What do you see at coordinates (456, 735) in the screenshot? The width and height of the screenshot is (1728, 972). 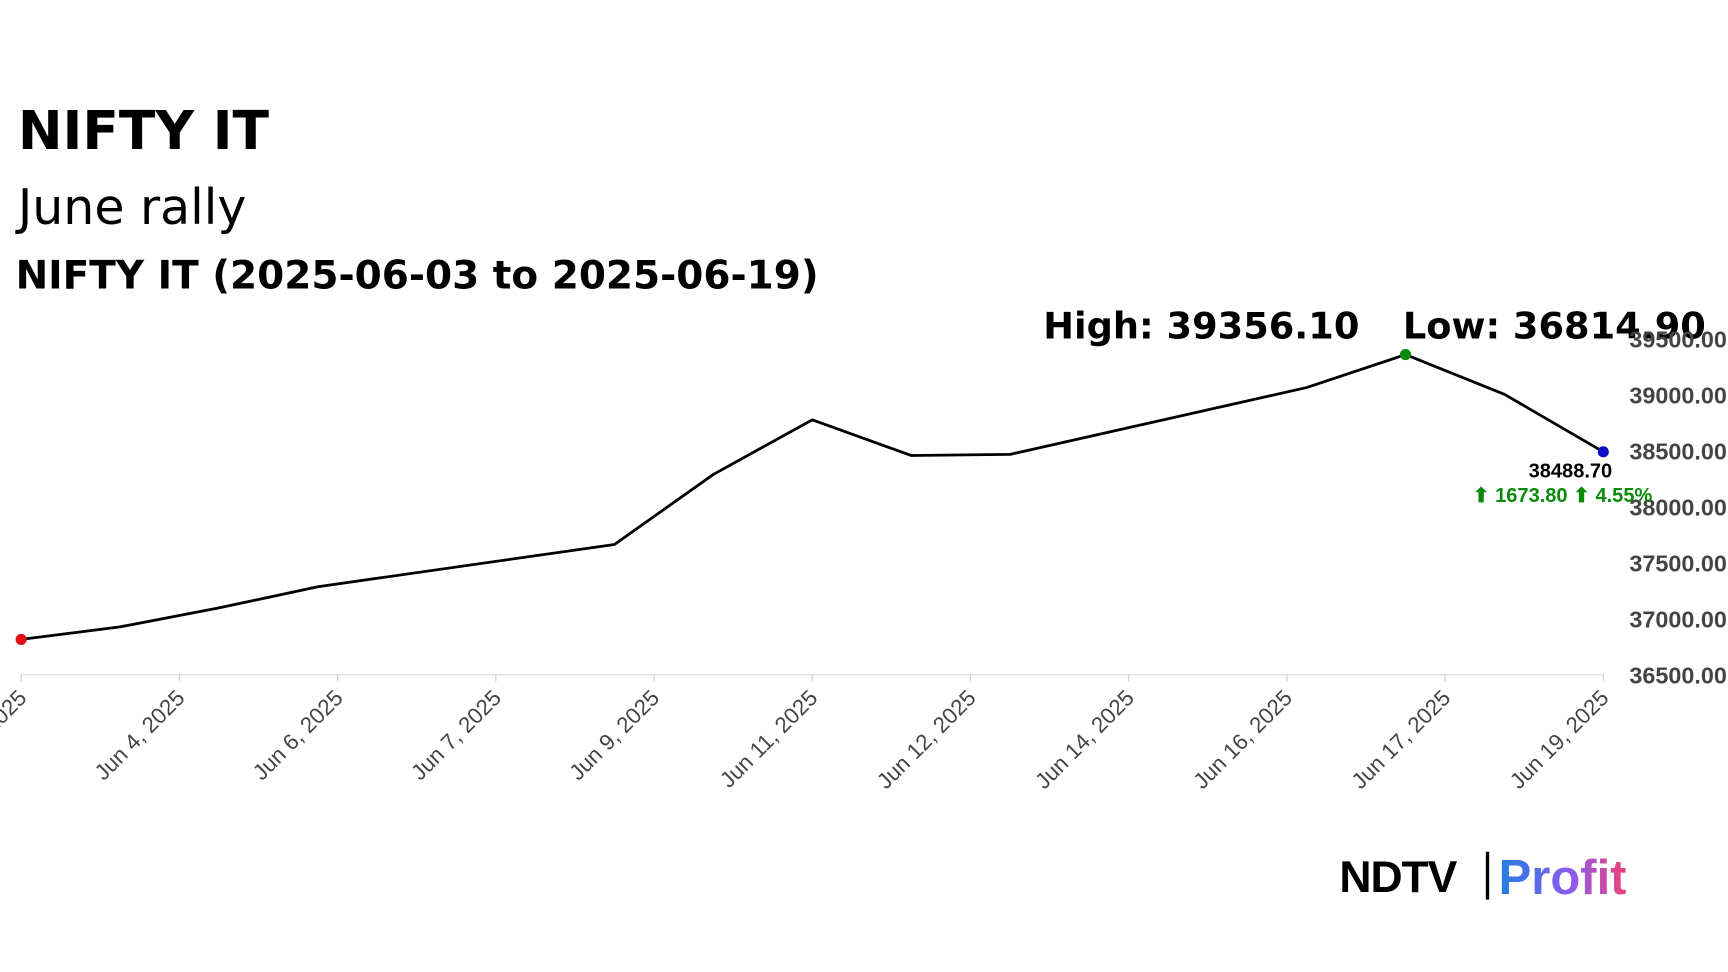 I see `x-tick-label: Jun 7, 2025` at bounding box center [456, 735].